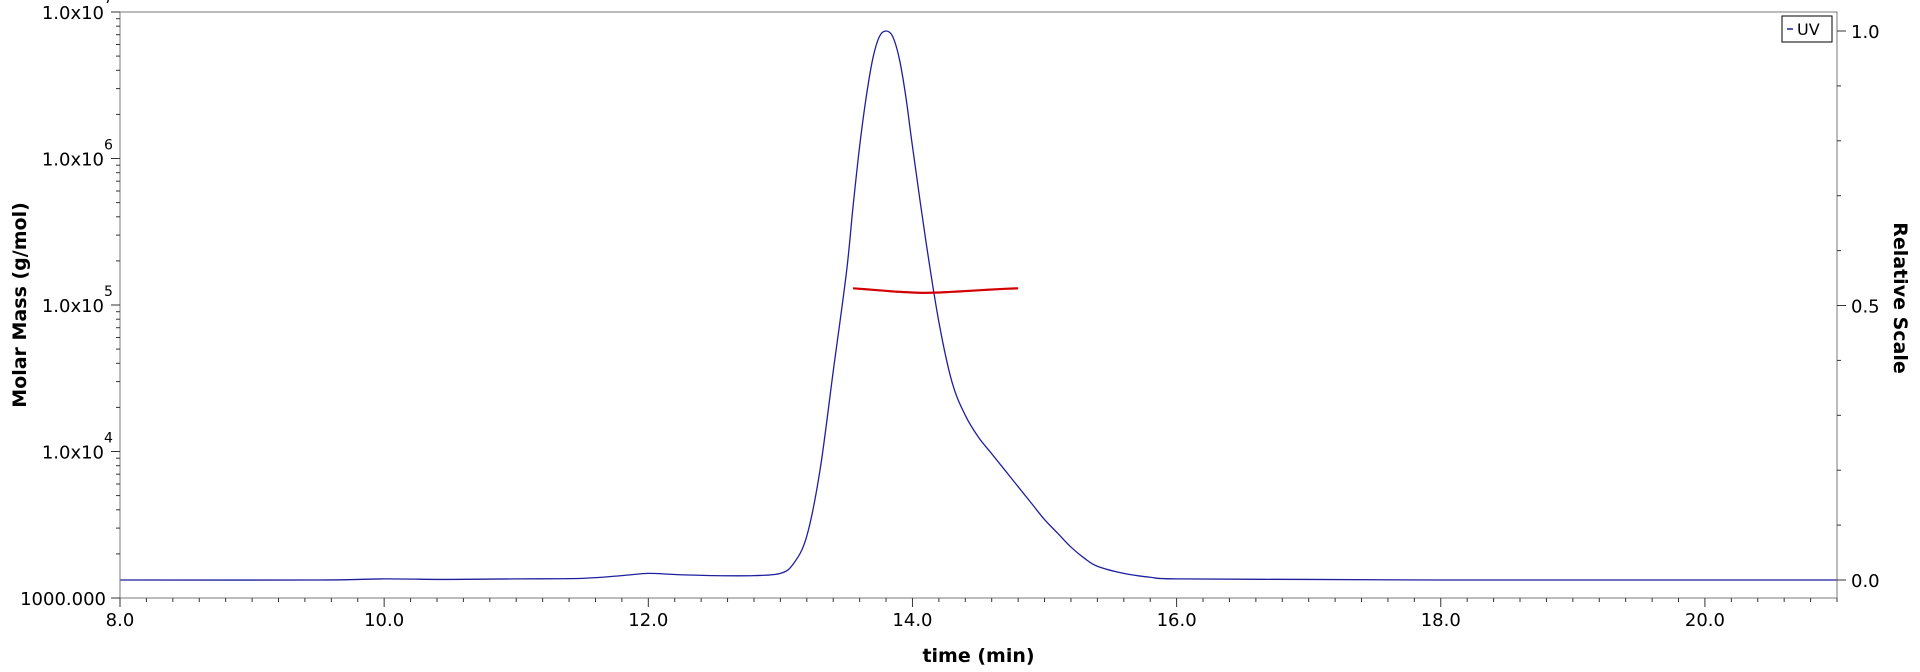 This screenshot has width=1920, height=672. Describe the element at coordinates (935, 290) in the screenshot. I see `molar-mass-series-line` at that location.